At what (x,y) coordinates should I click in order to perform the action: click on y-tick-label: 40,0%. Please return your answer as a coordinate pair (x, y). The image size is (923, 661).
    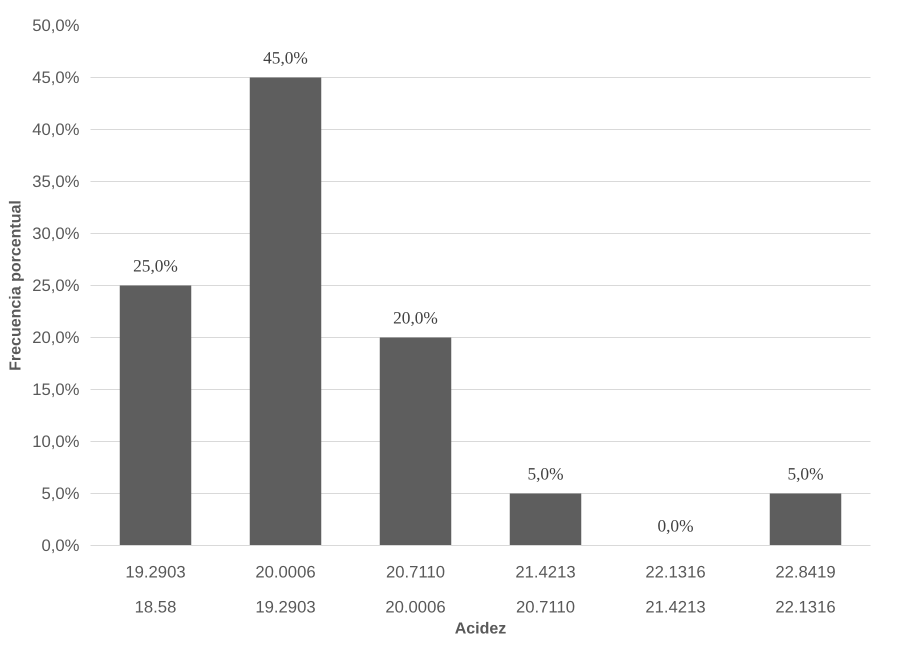
    Looking at the image, I should click on (56, 129).